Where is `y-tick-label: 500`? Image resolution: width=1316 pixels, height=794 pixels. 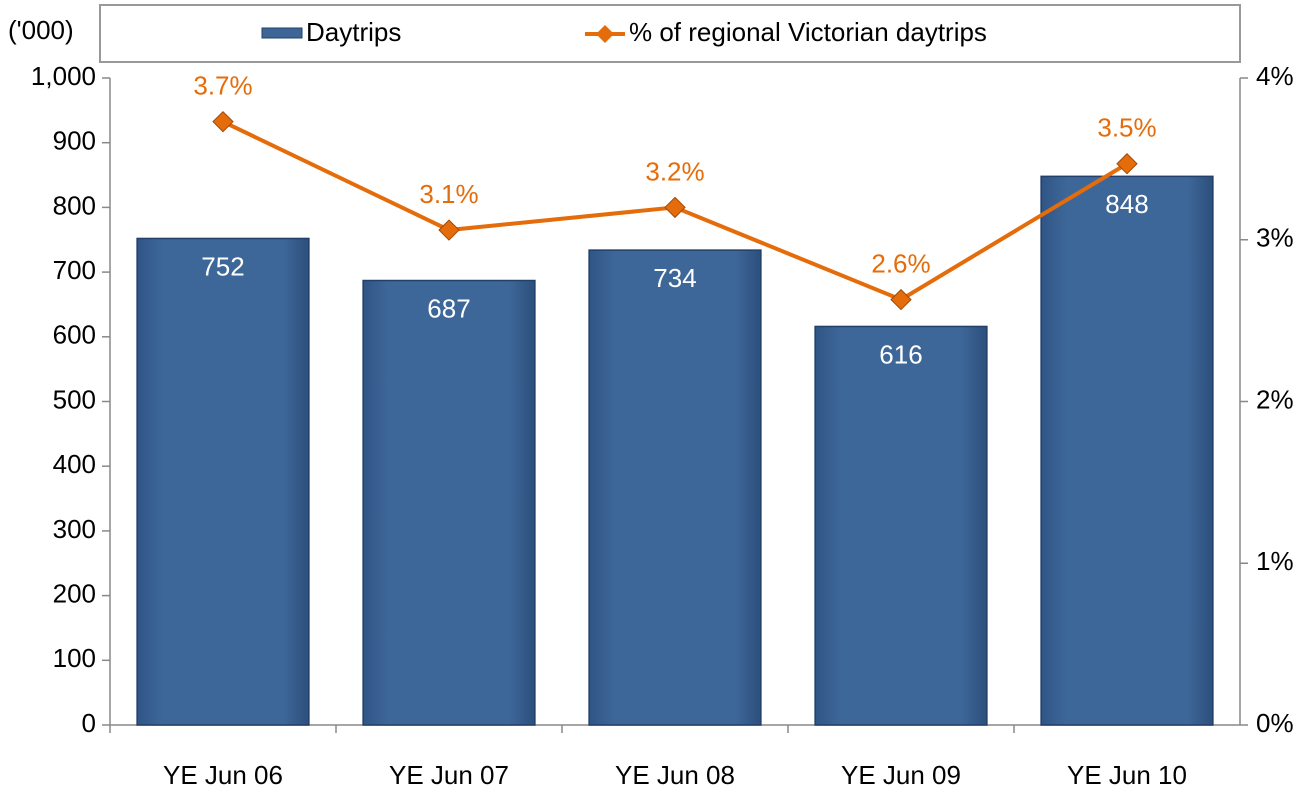
y-tick-label: 500 is located at coordinates (74, 399).